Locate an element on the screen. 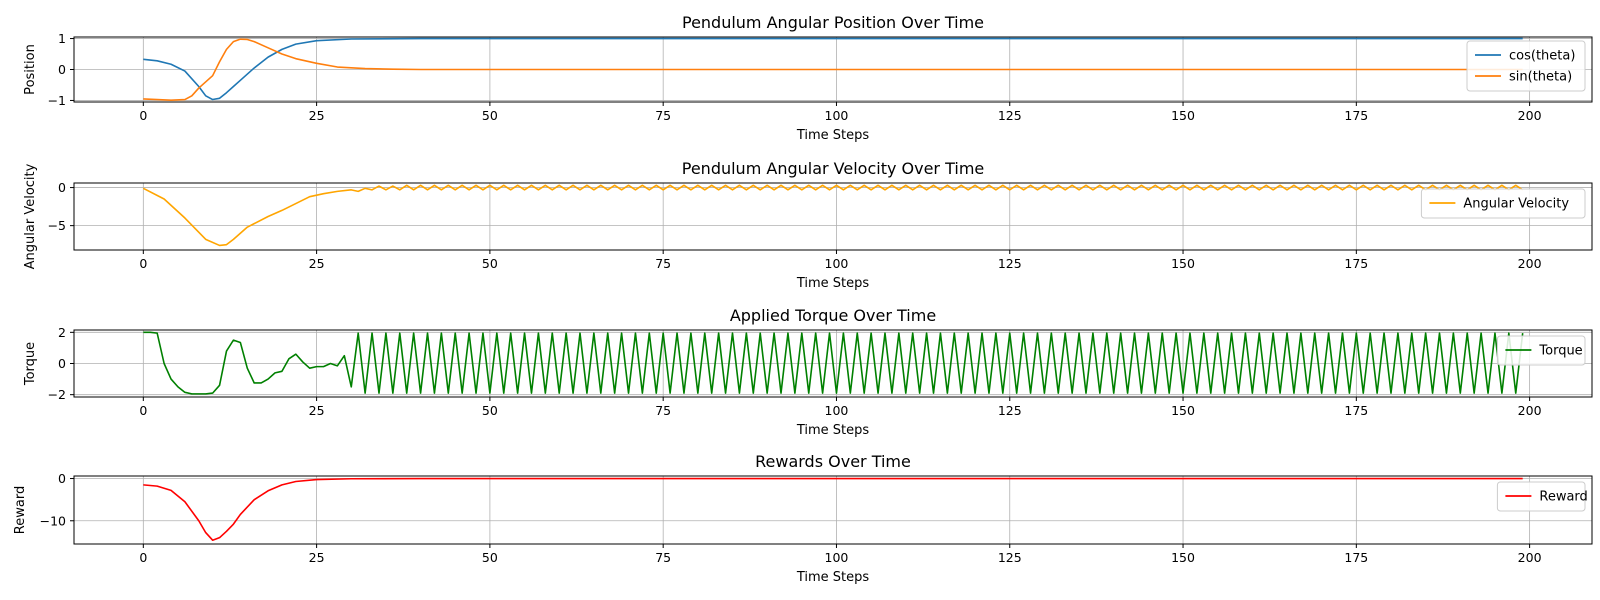  y-tick-label: −2 is located at coordinates (57, 394).